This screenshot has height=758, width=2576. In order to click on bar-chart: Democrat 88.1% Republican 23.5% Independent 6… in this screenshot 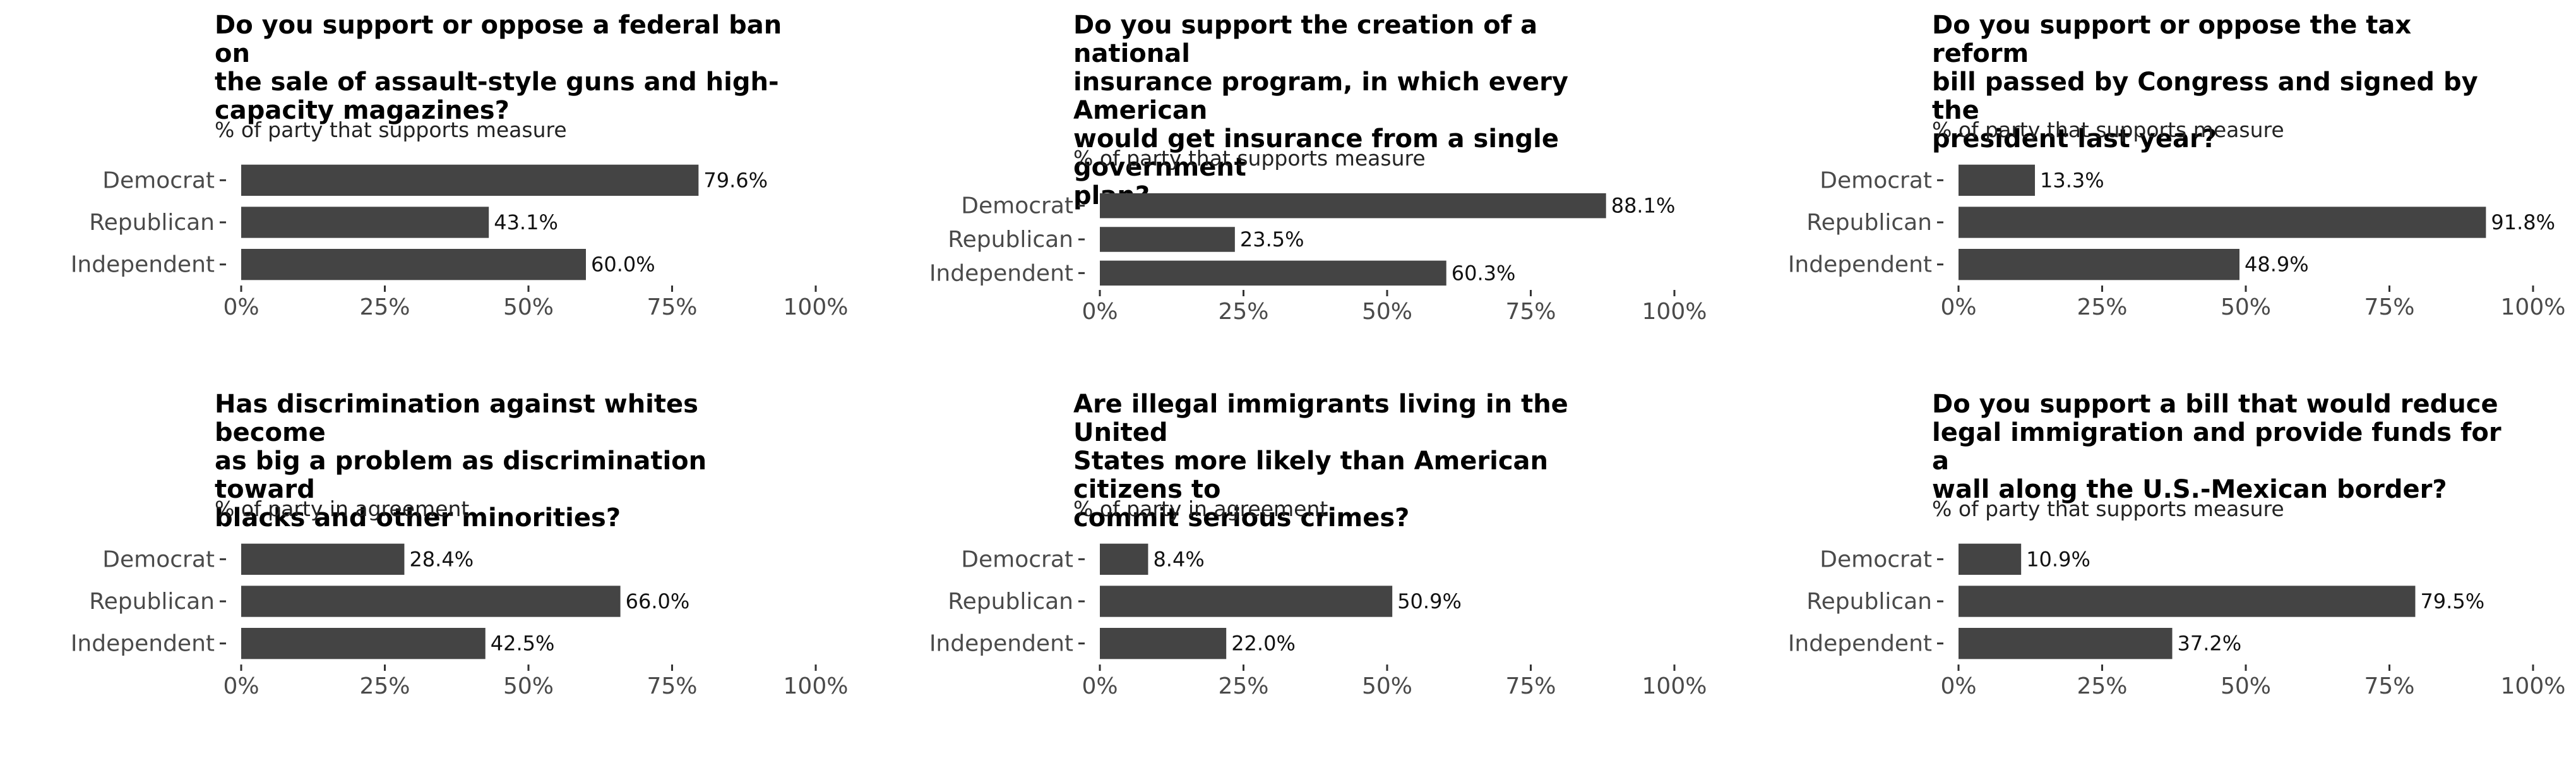, I will do `click(1318, 259)`.